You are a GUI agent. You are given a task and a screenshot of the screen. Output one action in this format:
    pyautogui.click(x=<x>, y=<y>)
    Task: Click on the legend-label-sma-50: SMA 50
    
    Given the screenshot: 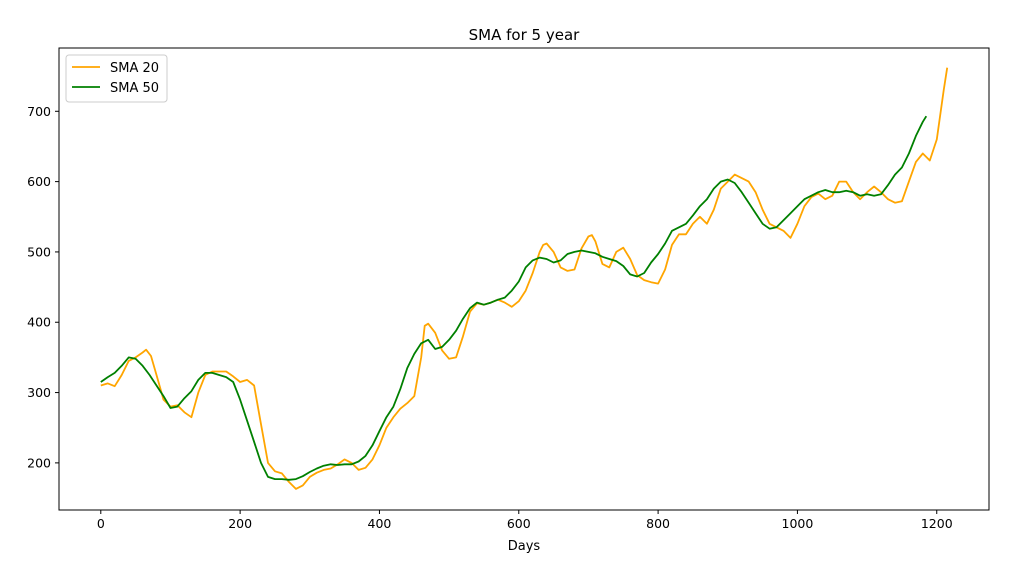 What is the action you would take?
    pyautogui.click(x=134, y=88)
    